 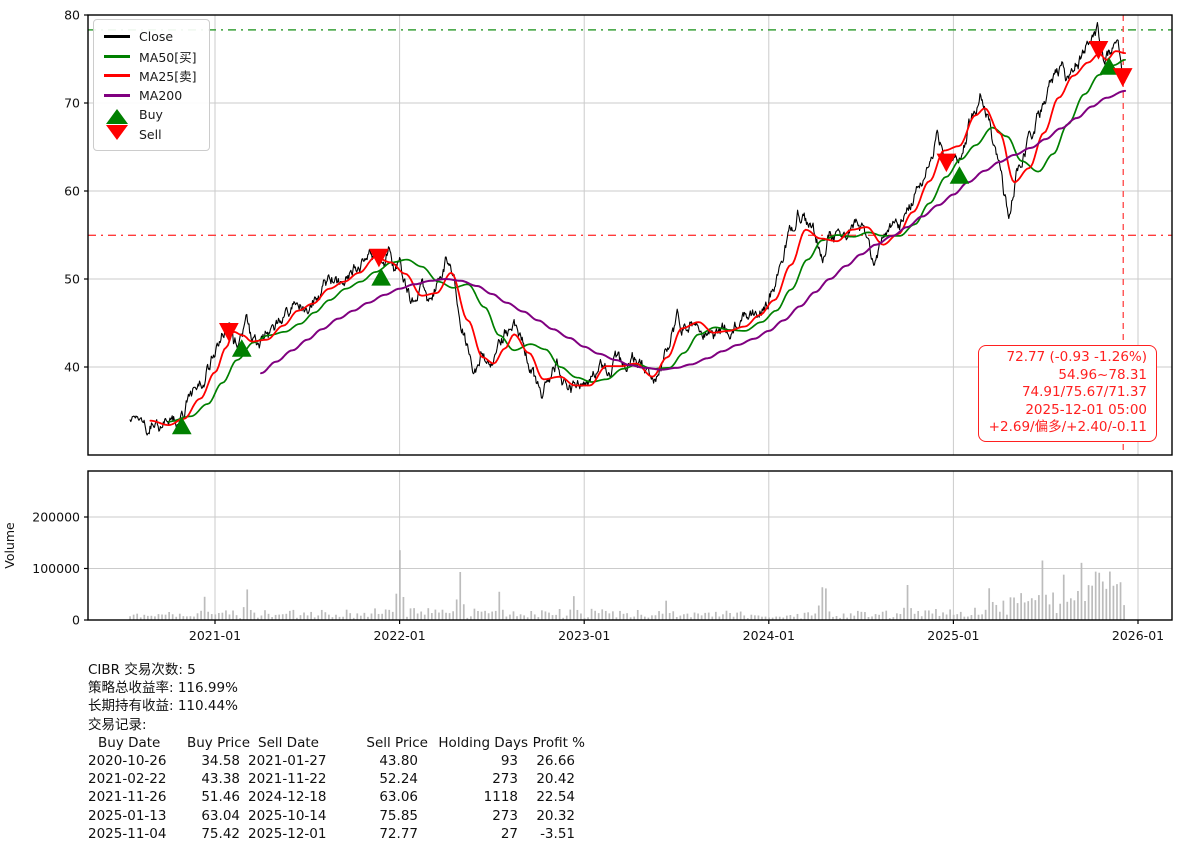 What do you see at coordinates (163, 688) in the screenshot?
I see `strategy-return: 策略总收益率: 116.99%` at bounding box center [163, 688].